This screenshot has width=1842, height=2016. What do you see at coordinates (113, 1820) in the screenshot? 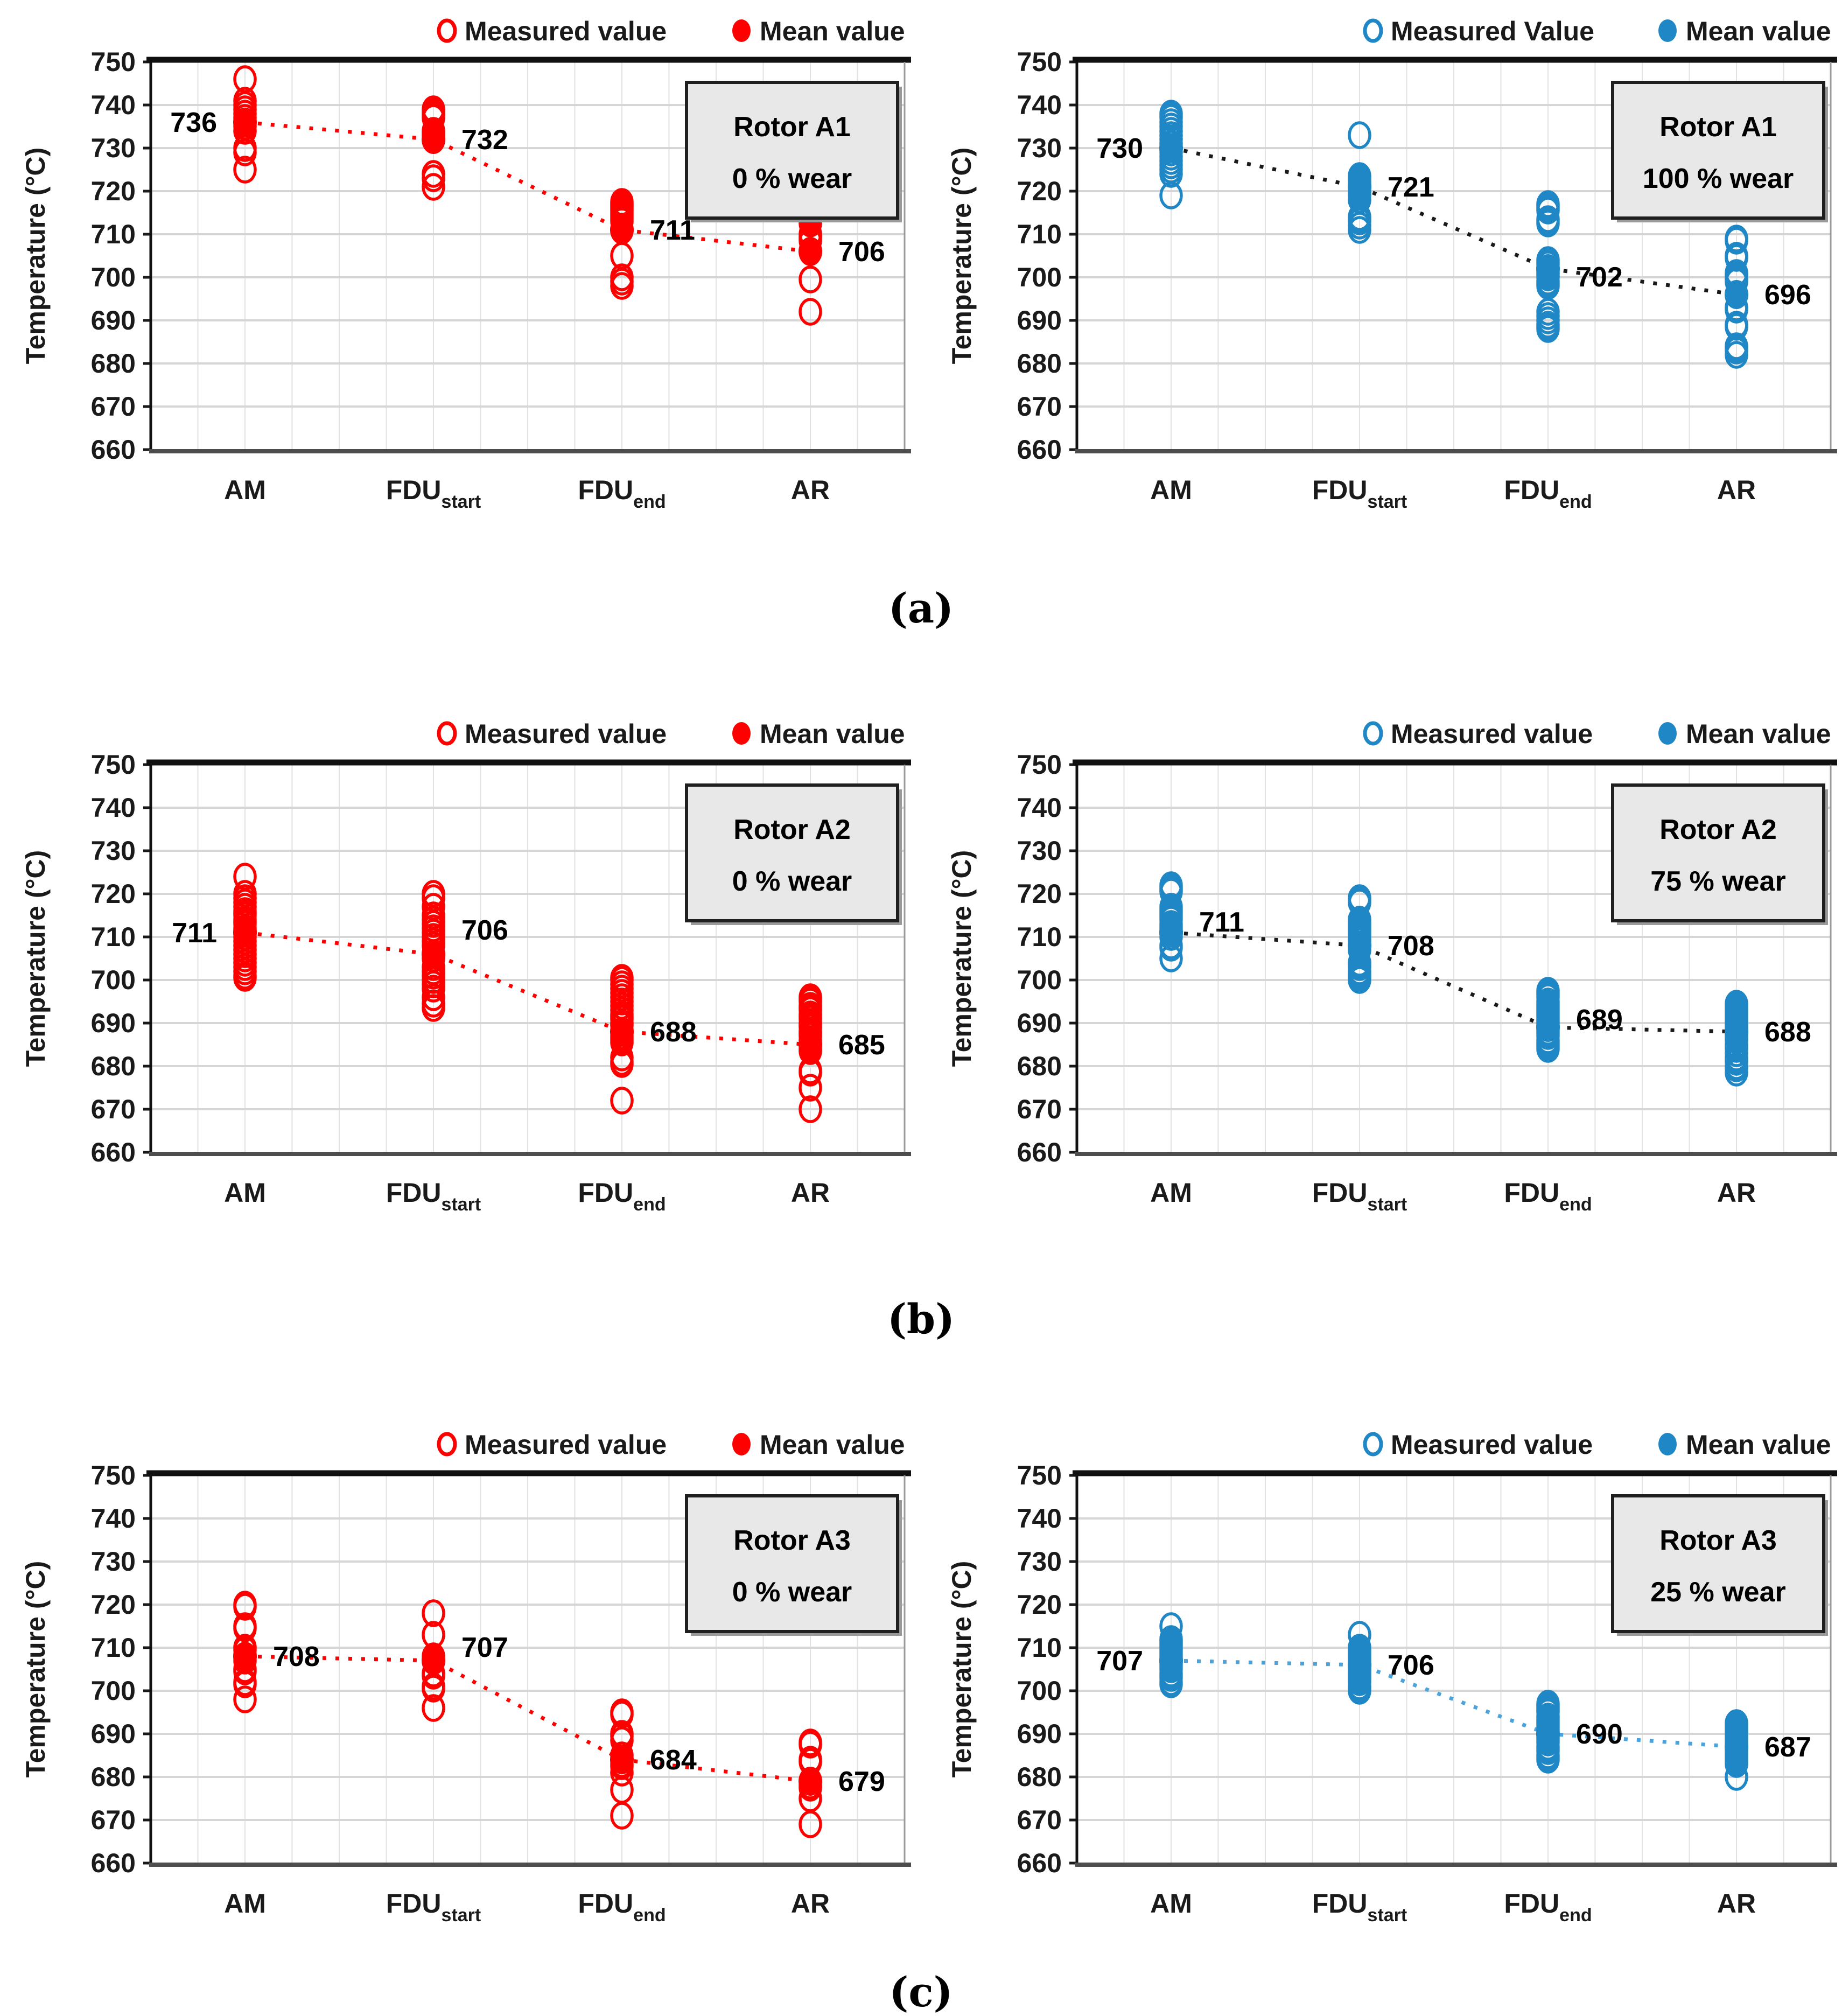
I see `y-tick-label: 670` at bounding box center [113, 1820].